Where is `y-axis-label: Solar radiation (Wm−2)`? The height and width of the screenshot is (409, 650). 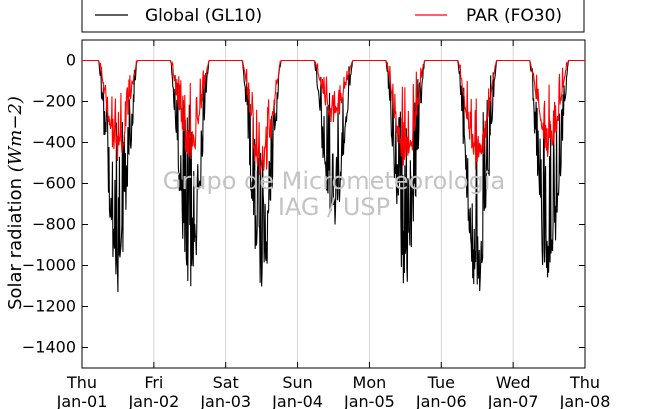 y-axis-label: Solar radiation (Wm−2) is located at coordinates (15, 203).